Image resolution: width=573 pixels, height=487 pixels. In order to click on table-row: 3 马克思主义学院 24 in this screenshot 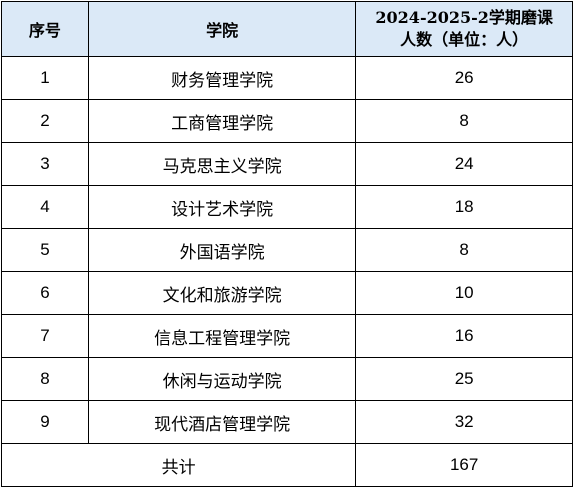, I will do `click(287, 164)`.